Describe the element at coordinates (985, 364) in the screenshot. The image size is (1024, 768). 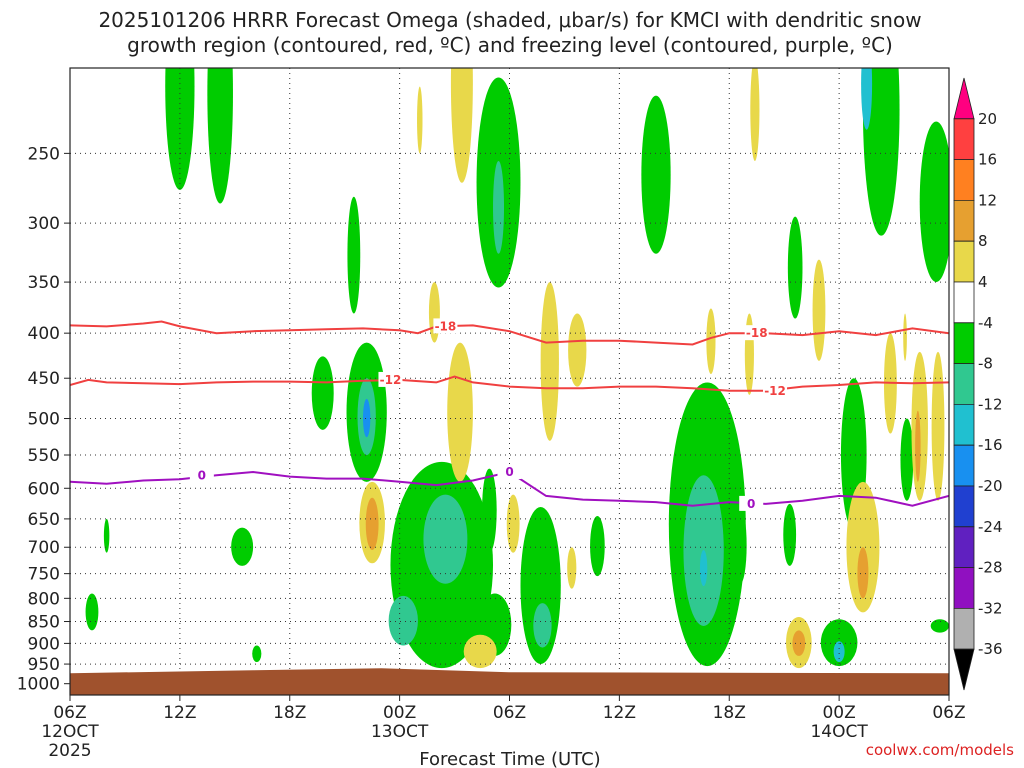
I see `colorbar-label-6: -8` at that location.